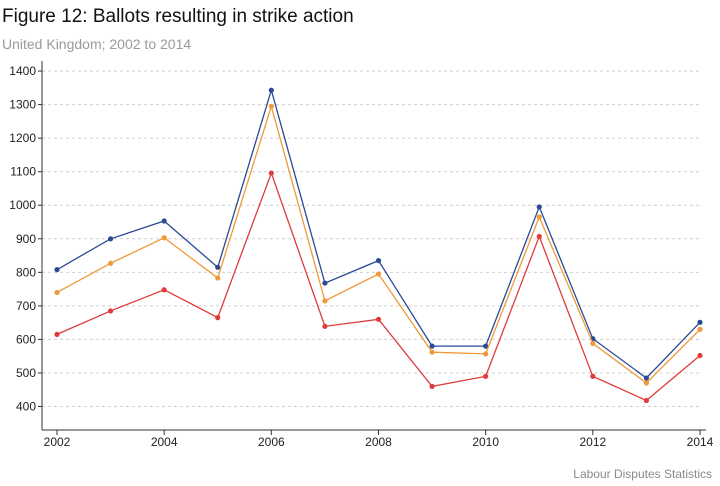 The height and width of the screenshot is (486, 720). Describe the element at coordinates (325, 283) in the screenshot. I see `data-point-s1-2007` at that location.